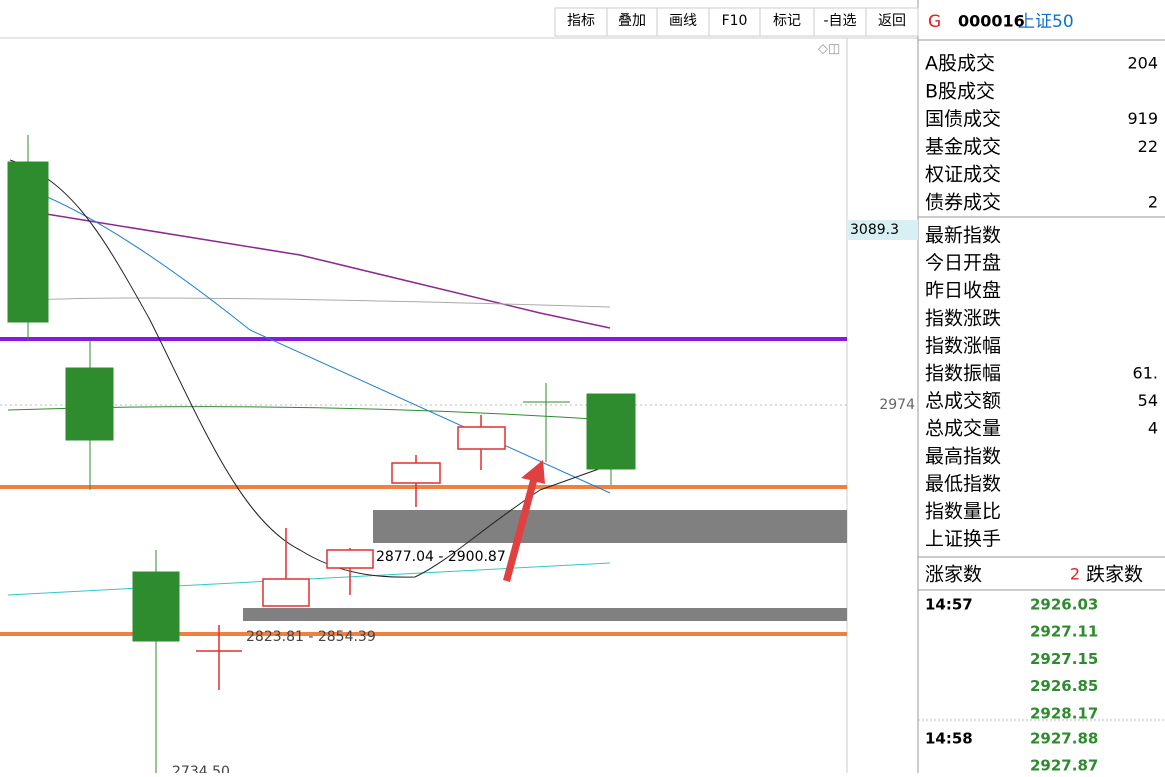 Image resolution: width=1165 pixels, height=777 pixels. I want to click on row-label: 总成交额, so click(963, 401).